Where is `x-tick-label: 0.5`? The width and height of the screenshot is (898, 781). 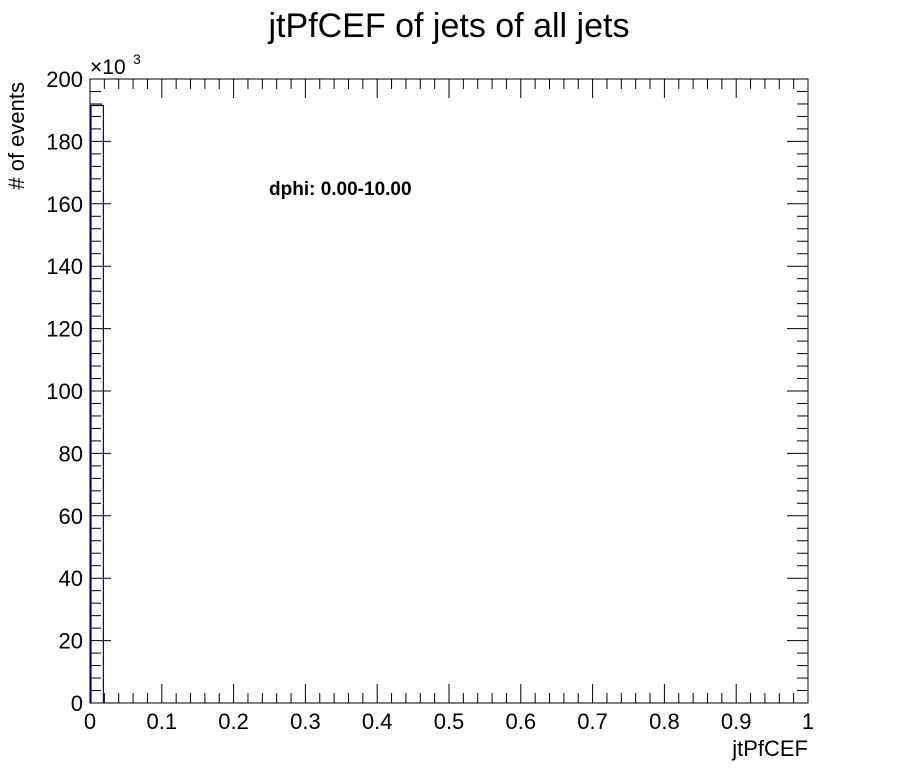
x-tick-label: 0.5 is located at coordinates (449, 721).